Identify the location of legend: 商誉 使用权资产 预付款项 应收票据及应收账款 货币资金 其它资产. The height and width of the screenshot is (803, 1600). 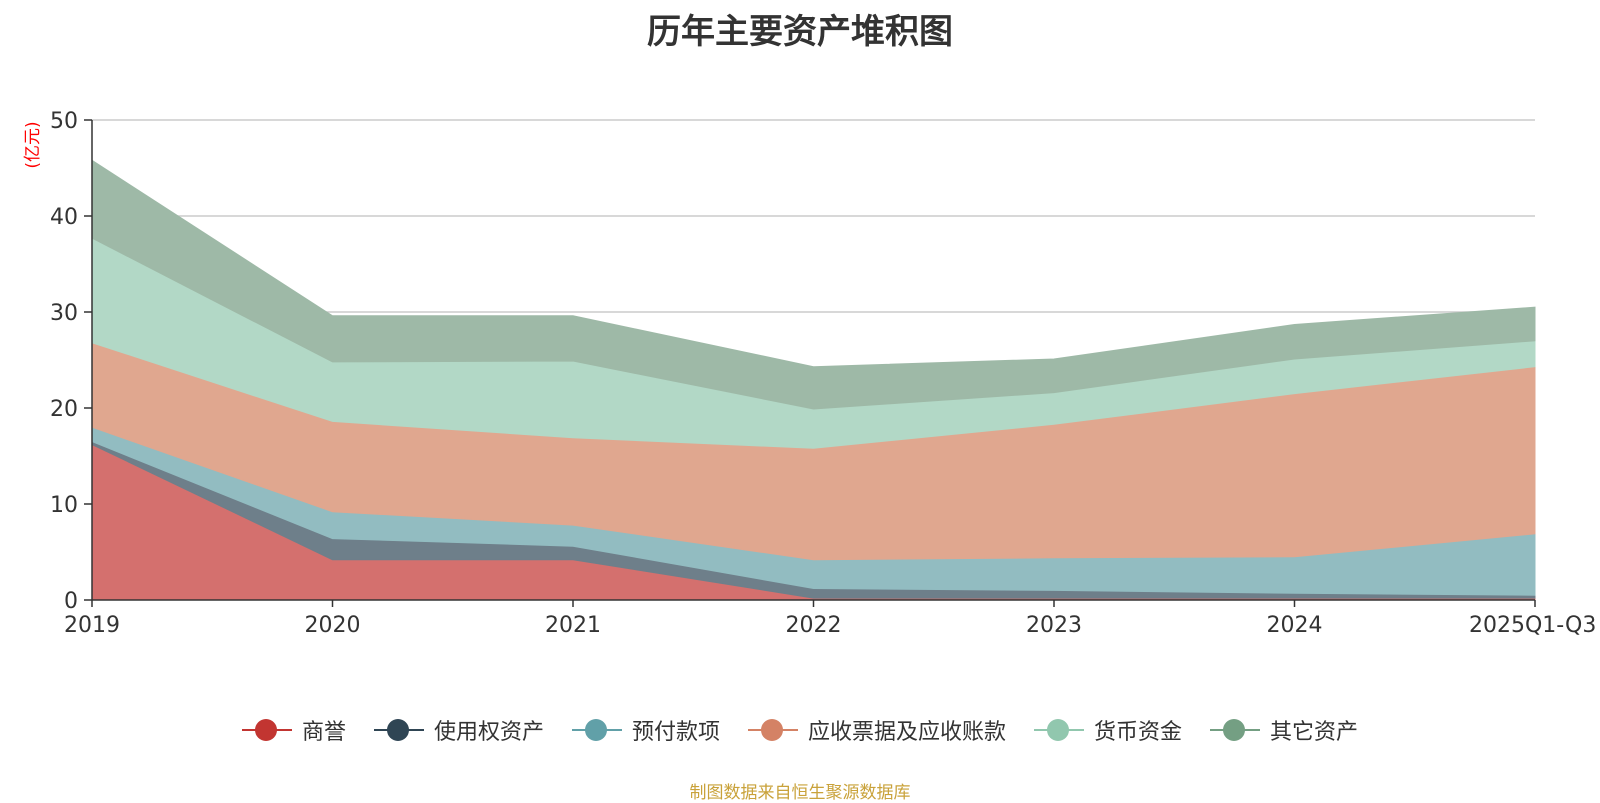
(800, 730).